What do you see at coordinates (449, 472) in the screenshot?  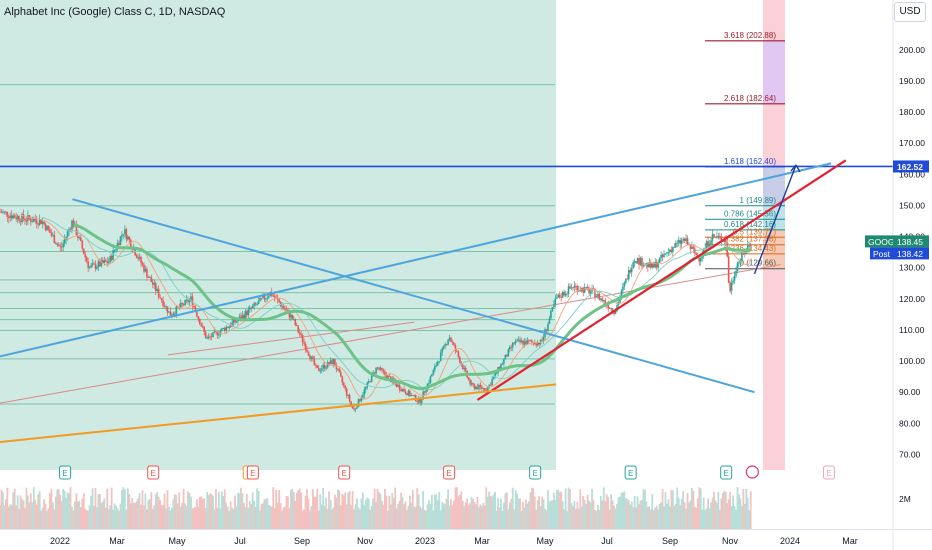 I see `earnings-marker-5: E` at bounding box center [449, 472].